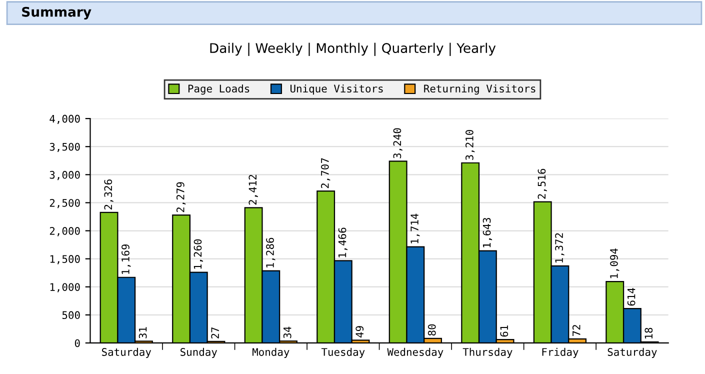 This screenshot has width=705, height=374. Describe the element at coordinates (219, 89) in the screenshot. I see `legend-label: Page Loads` at that location.